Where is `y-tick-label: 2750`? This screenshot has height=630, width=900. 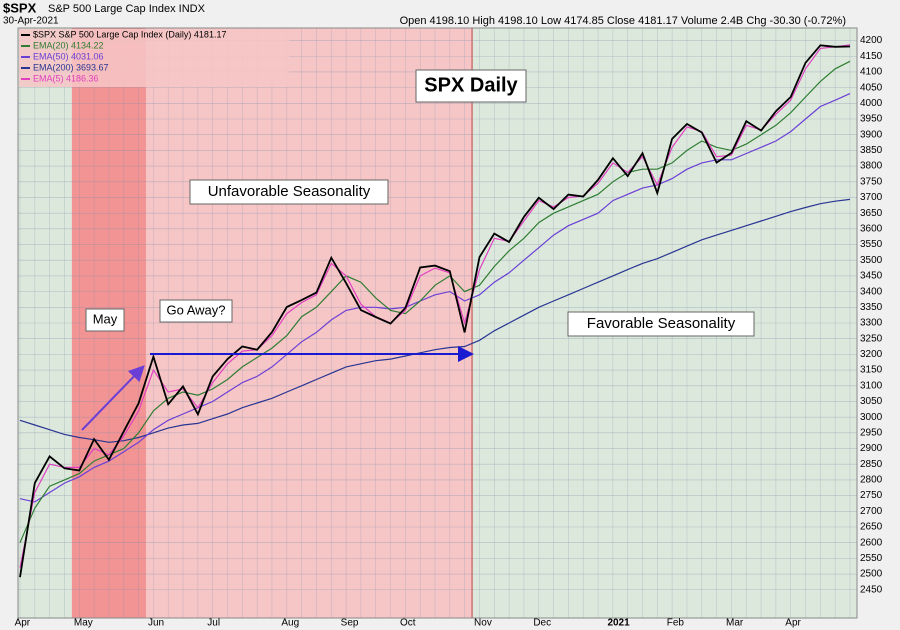
y-tick-label: 2750 is located at coordinates (871, 495).